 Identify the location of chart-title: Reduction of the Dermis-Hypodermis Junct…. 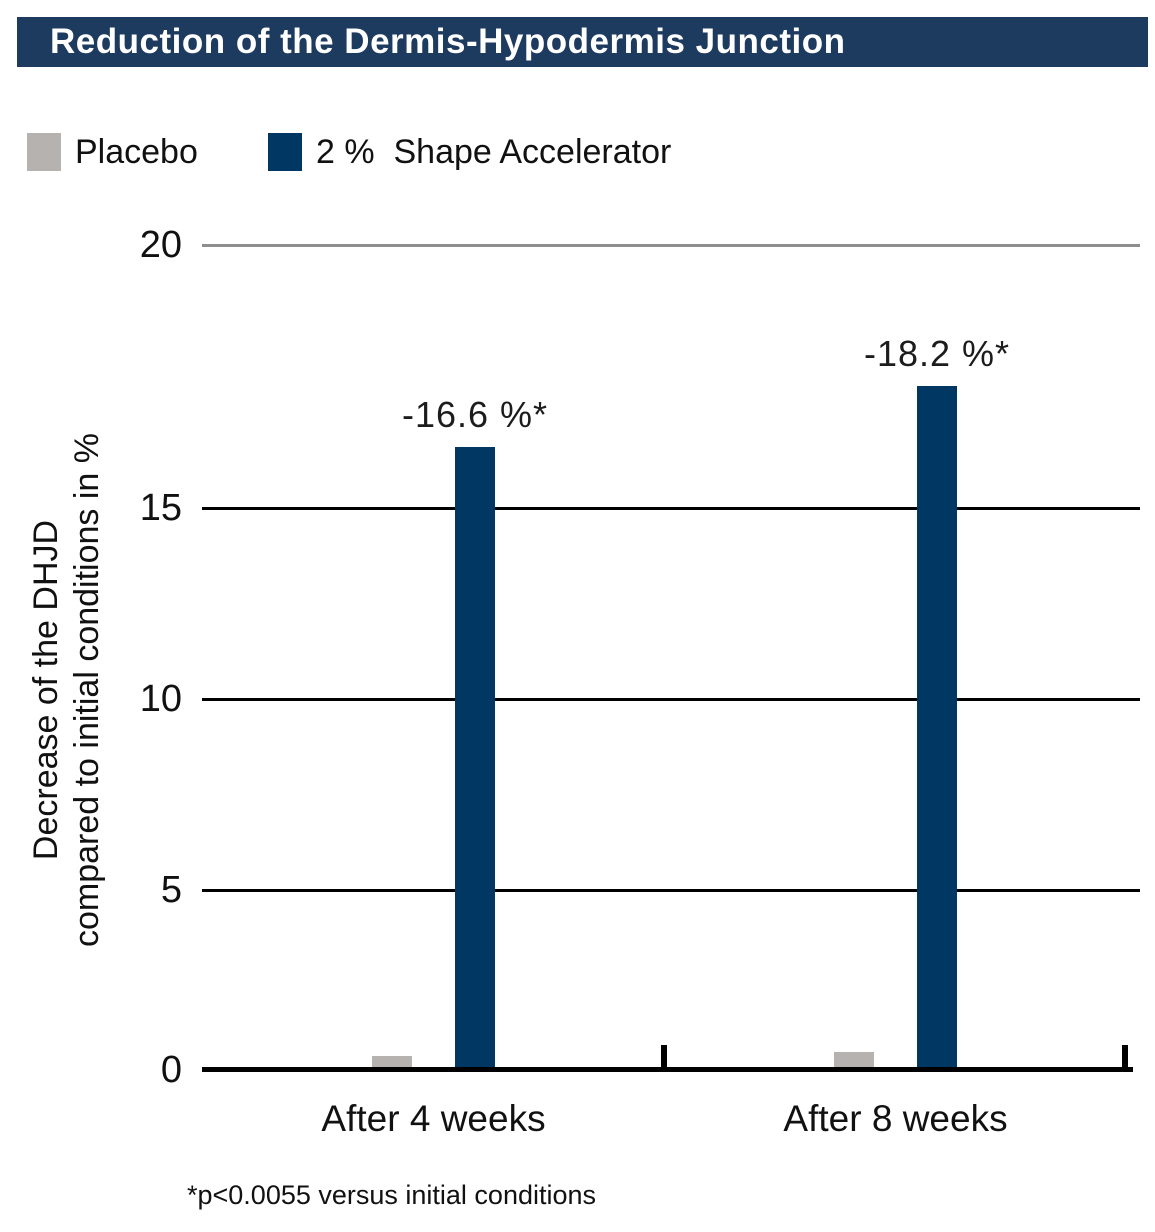
(448, 41).